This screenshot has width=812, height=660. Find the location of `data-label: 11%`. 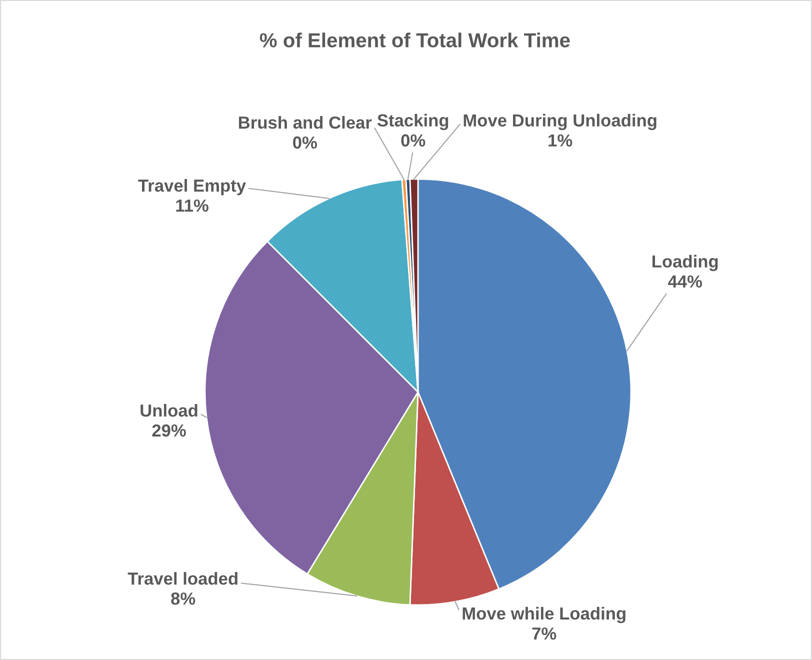

data-label: 11% is located at coordinates (192, 205).